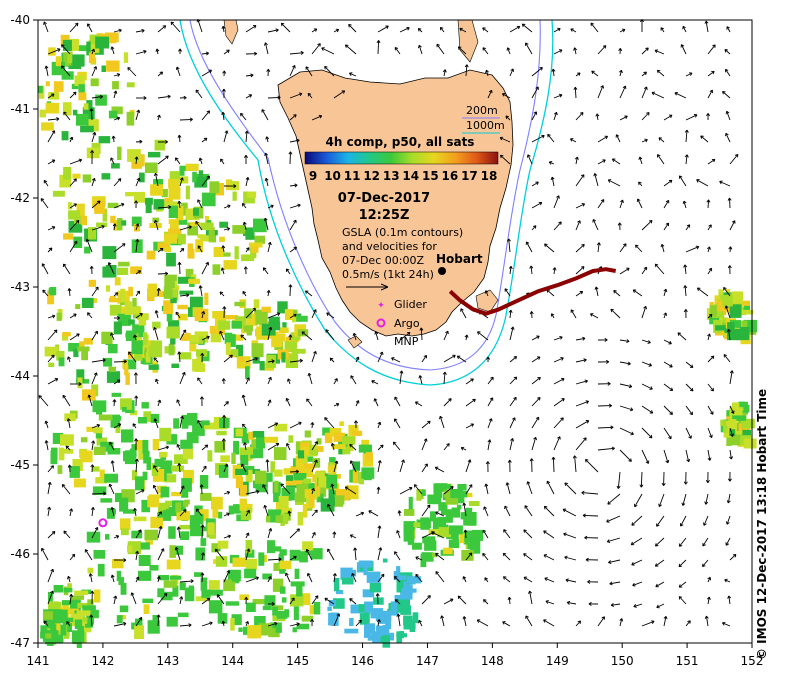 This screenshot has height=682, width=792. What do you see at coordinates (20, 554) in the screenshot?
I see `lat-tick-label: -46` at bounding box center [20, 554].